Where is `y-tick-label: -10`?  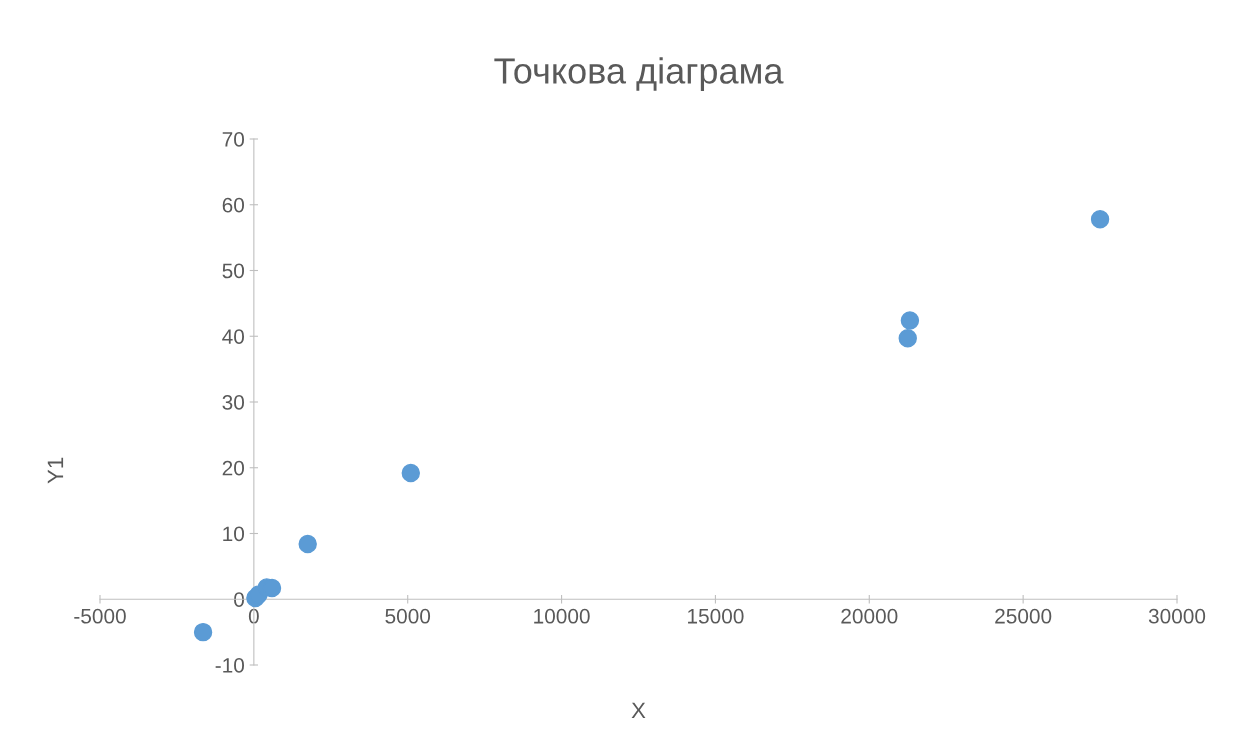 y-tick-label: -10 is located at coordinates (230, 665).